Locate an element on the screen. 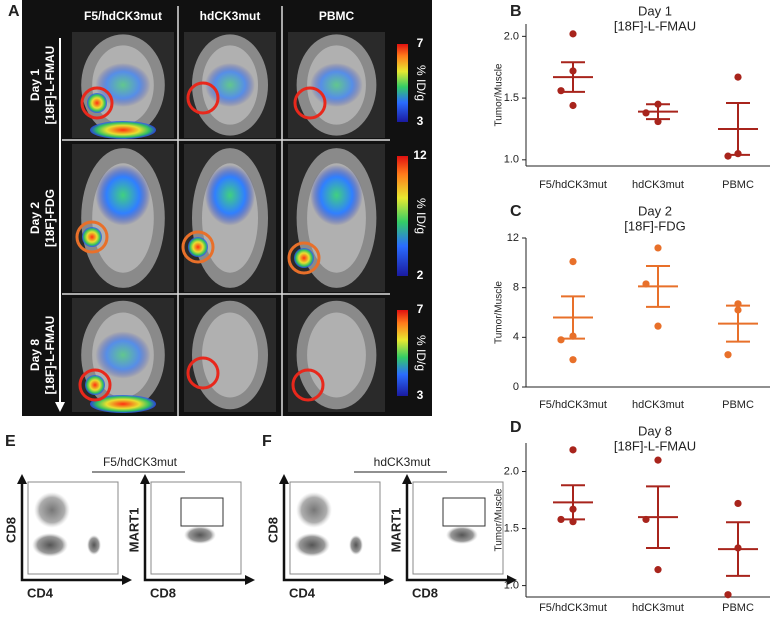  colorbar is located at coordinates (402, 83).